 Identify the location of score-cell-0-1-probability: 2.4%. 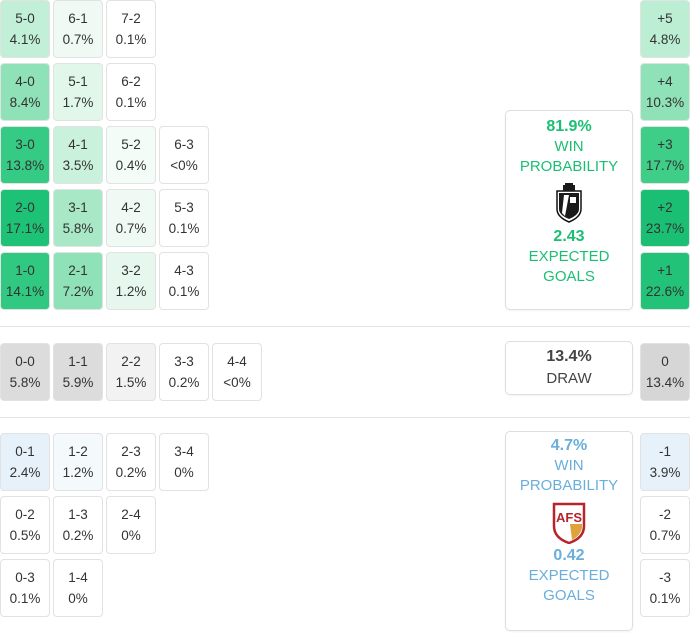
(25, 472).